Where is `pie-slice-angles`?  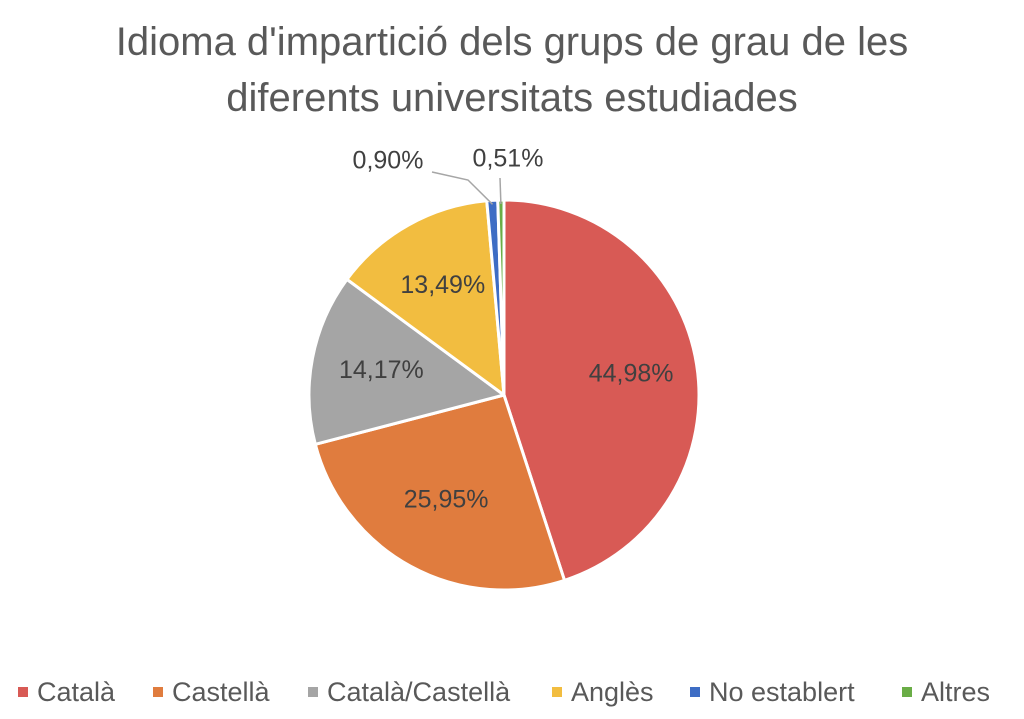 pie-slice-angles is located at coordinates (425, 298).